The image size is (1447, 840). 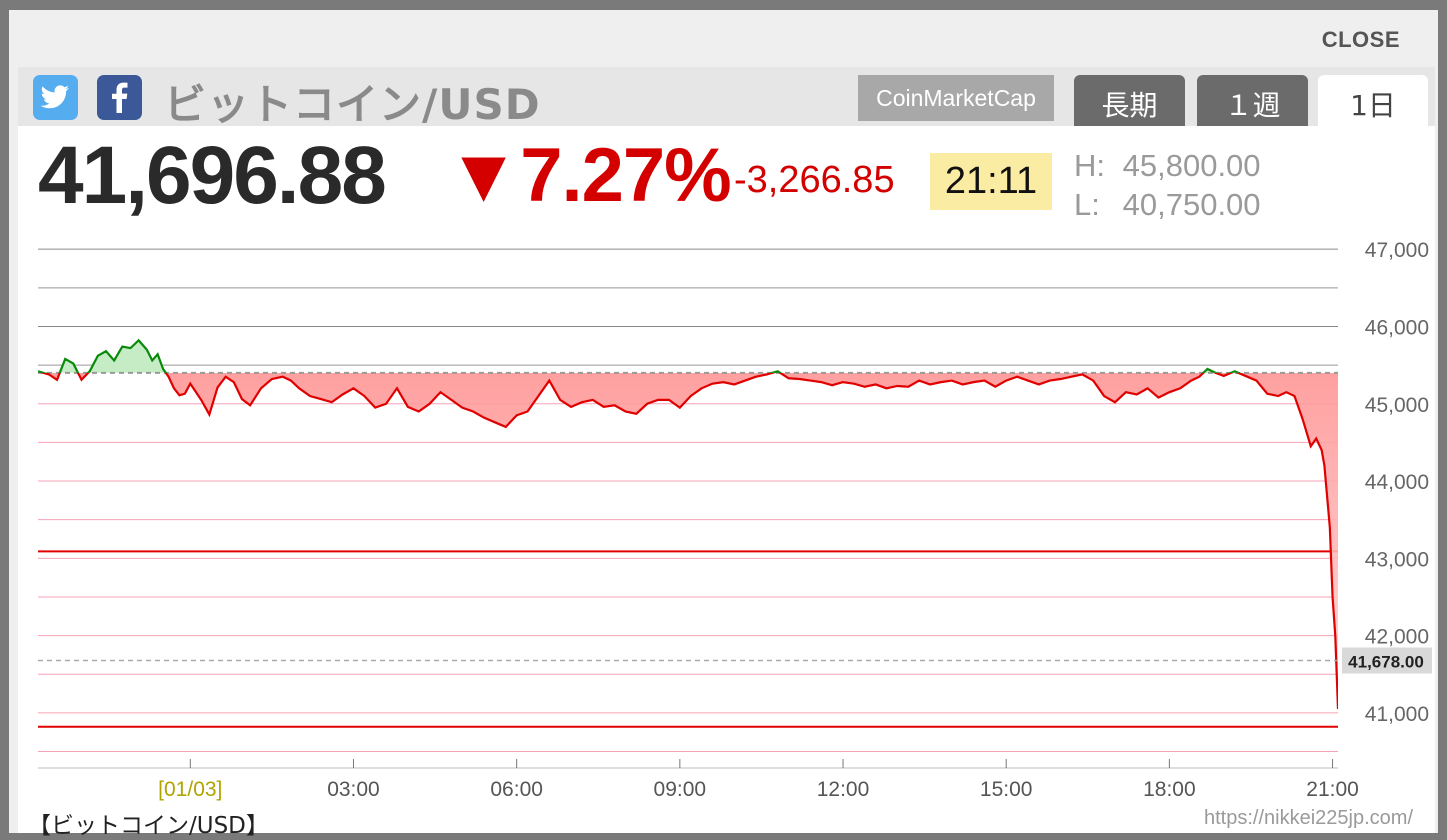 What do you see at coordinates (1373, 101) in the screenshot?
I see `tab-1-day: 1日` at bounding box center [1373, 101].